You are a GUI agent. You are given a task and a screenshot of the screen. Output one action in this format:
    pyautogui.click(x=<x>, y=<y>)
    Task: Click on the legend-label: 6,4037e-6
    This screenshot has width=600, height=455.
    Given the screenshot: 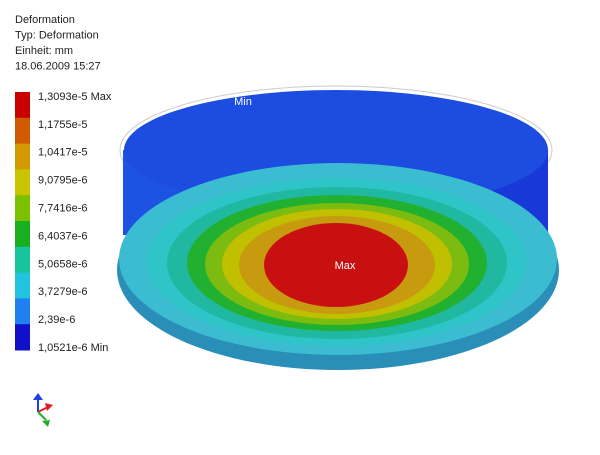 What is the action you would take?
    pyautogui.click(x=63, y=236)
    